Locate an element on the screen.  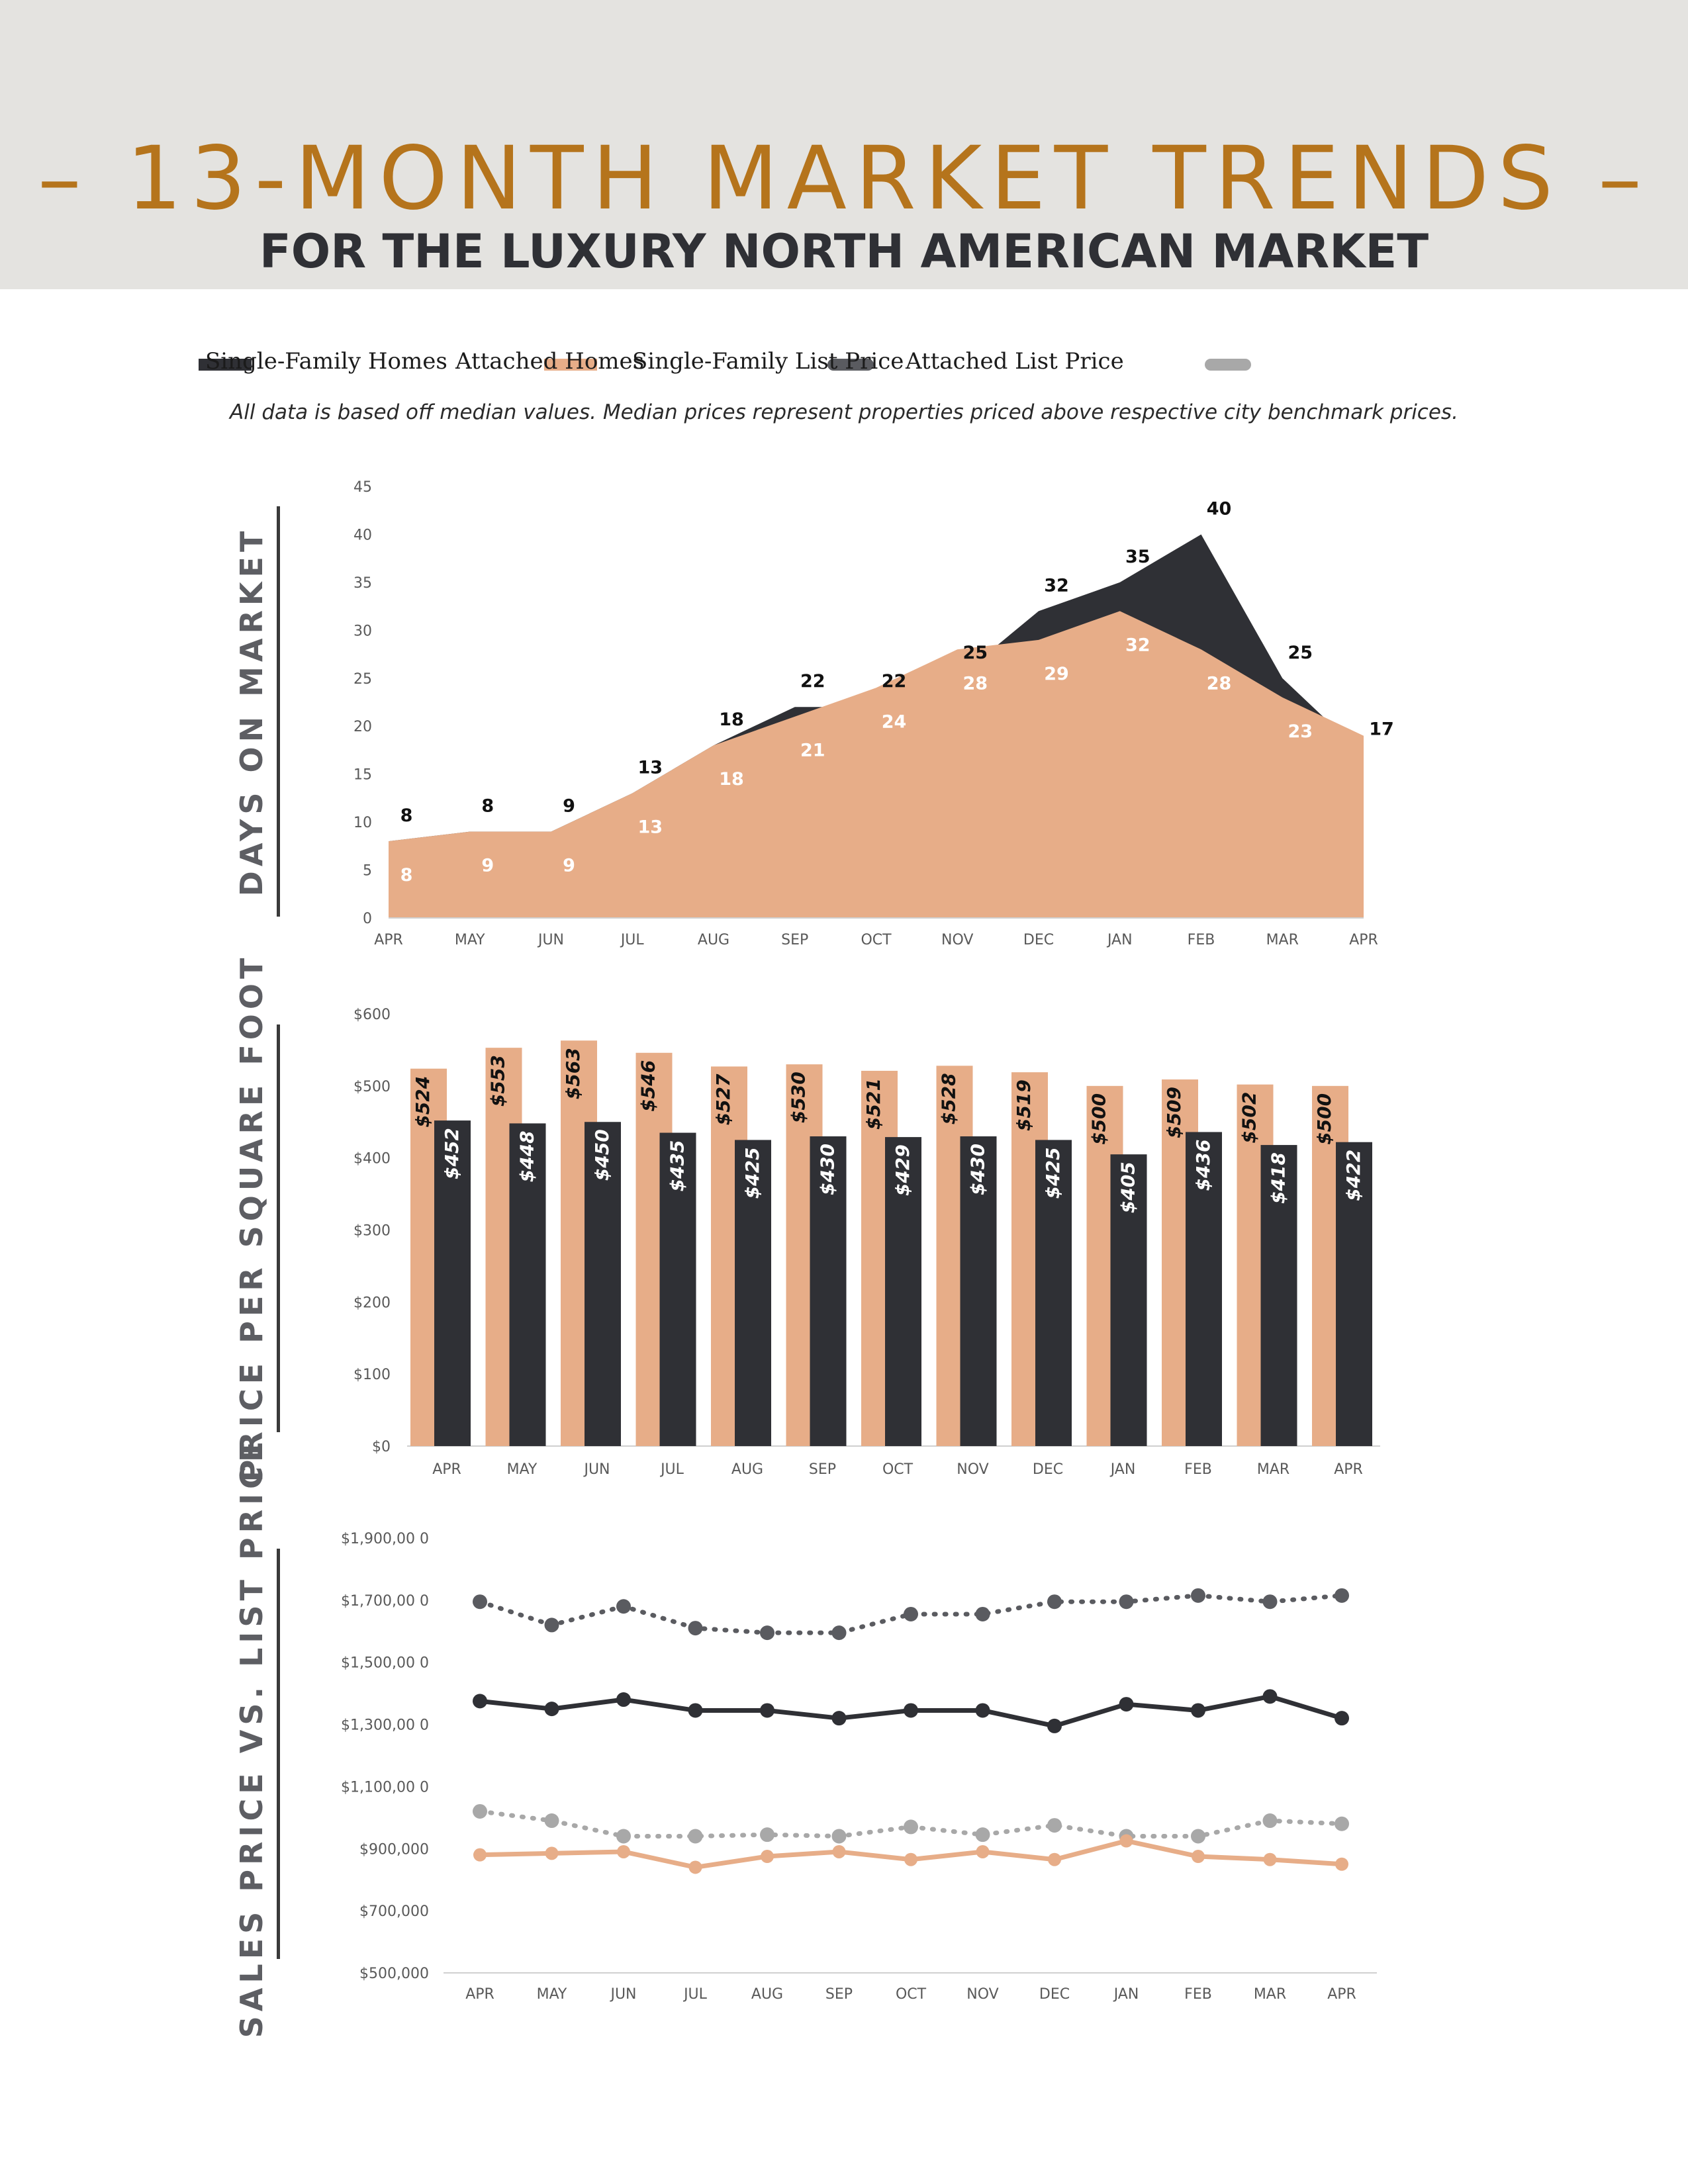
ppsf-label-single-family: $527 is located at coordinates (723, 1099).